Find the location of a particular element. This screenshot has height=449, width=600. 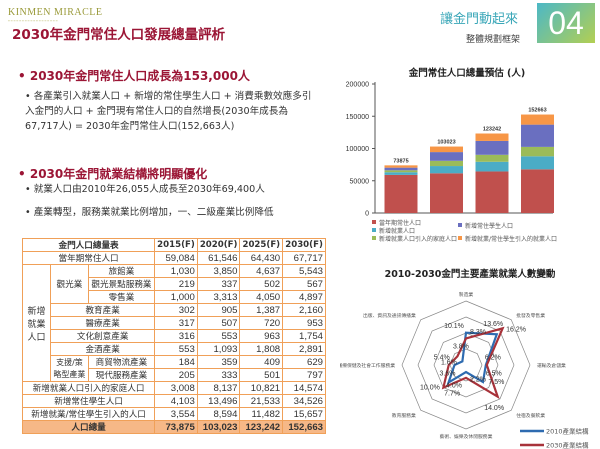

table-cell: 1,754 is located at coordinates (304, 336).